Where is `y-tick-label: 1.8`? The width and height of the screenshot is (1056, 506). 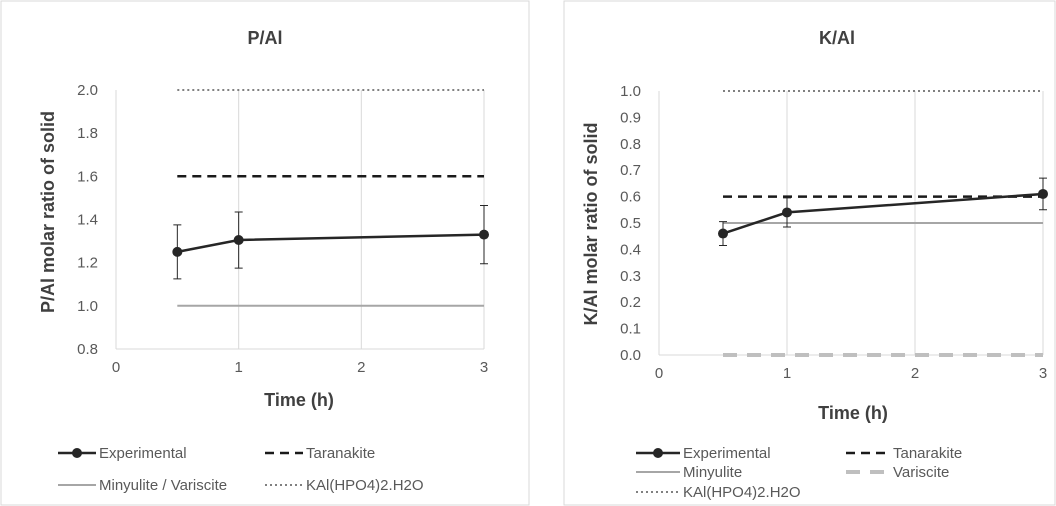 y-tick-label: 1.8 is located at coordinates (87, 133).